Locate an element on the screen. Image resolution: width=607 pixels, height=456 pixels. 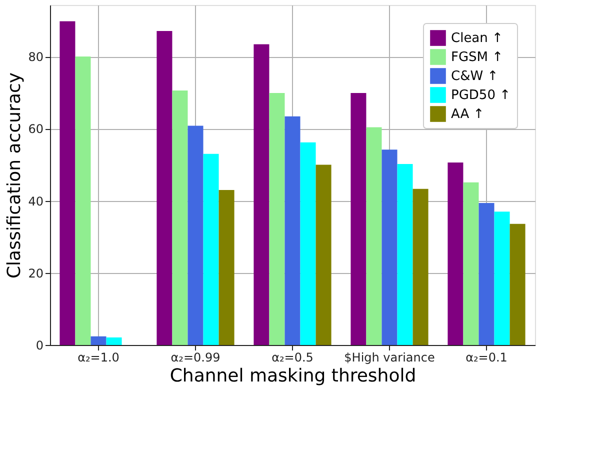
legend-label: AA ↑ is located at coordinates (467, 114).